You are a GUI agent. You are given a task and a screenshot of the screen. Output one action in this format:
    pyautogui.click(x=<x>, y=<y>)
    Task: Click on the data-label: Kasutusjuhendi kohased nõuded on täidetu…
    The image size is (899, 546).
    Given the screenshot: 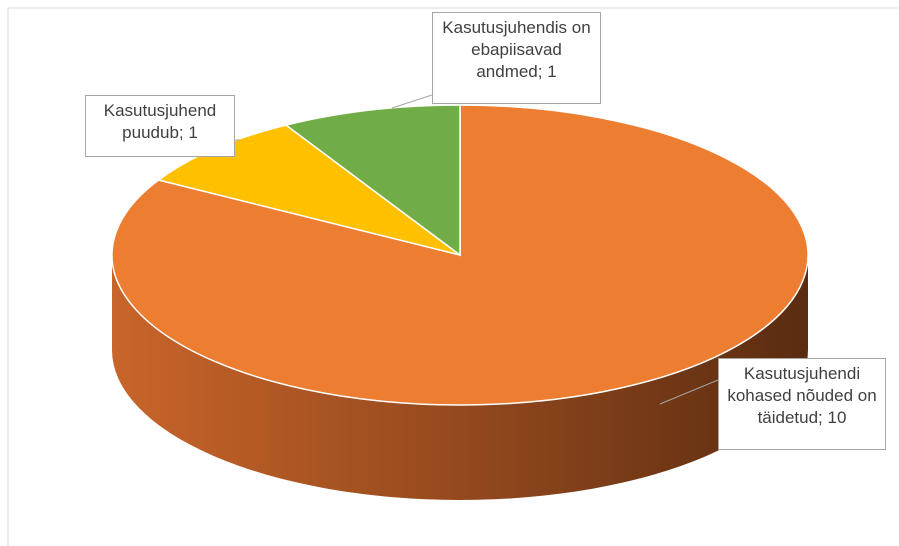 What is the action you would take?
    pyautogui.click(x=802, y=404)
    